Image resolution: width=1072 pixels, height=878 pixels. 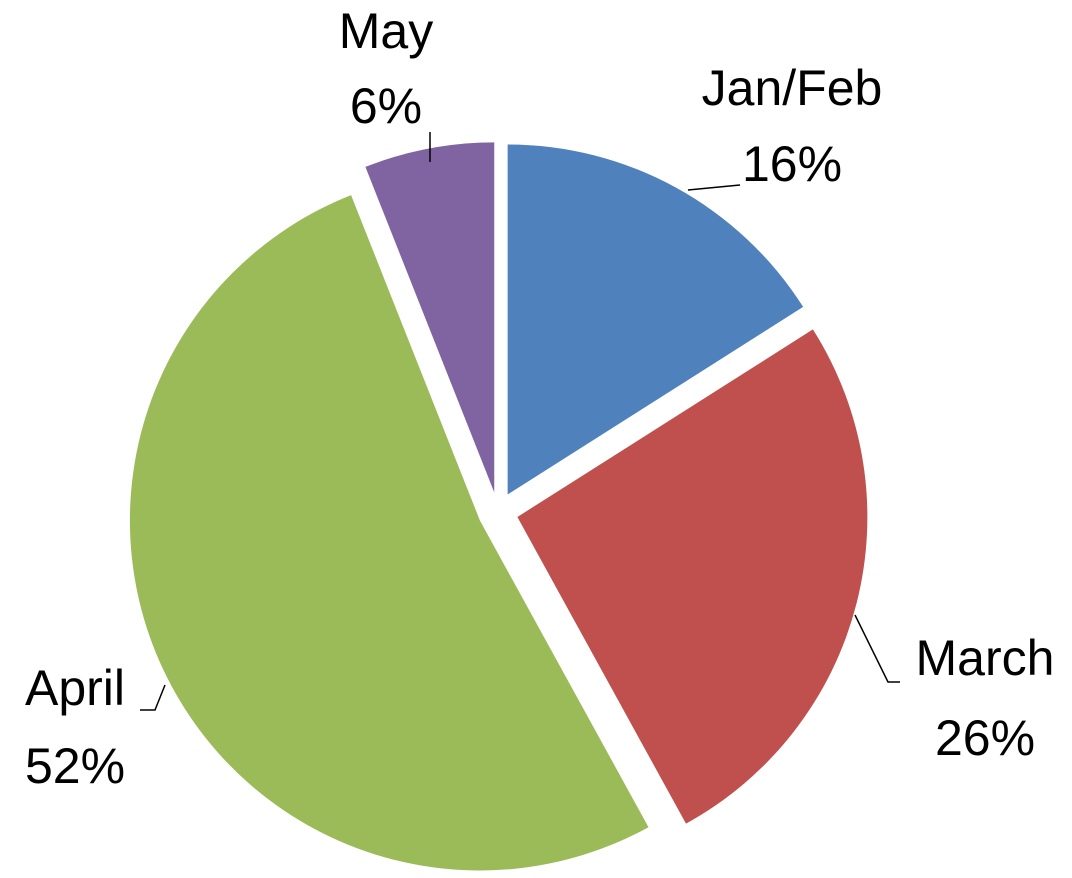 What do you see at coordinates (386, 106) in the screenshot?
I see `slice-value: 6%` at bounding box center [386, 106].